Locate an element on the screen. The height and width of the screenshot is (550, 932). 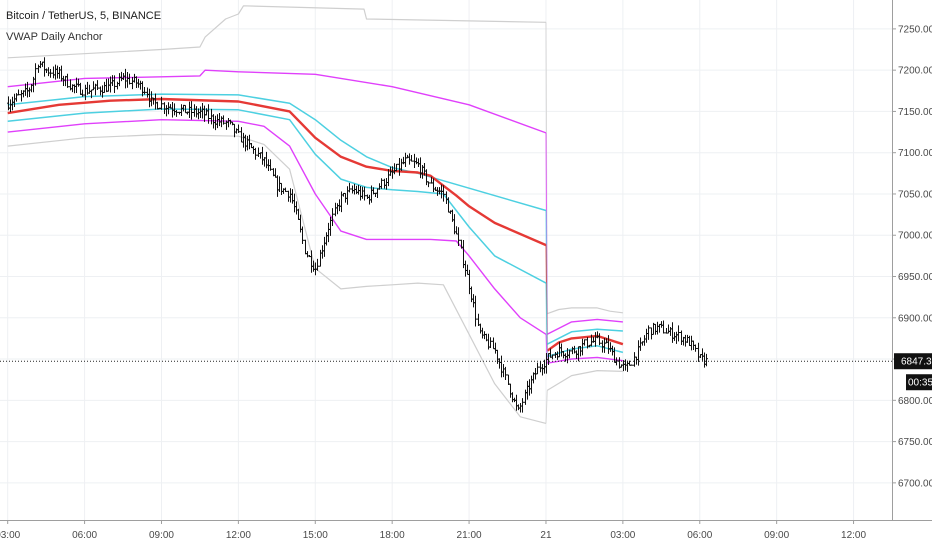
countdown-label: 00:35 is located at coordinates (920, 383).